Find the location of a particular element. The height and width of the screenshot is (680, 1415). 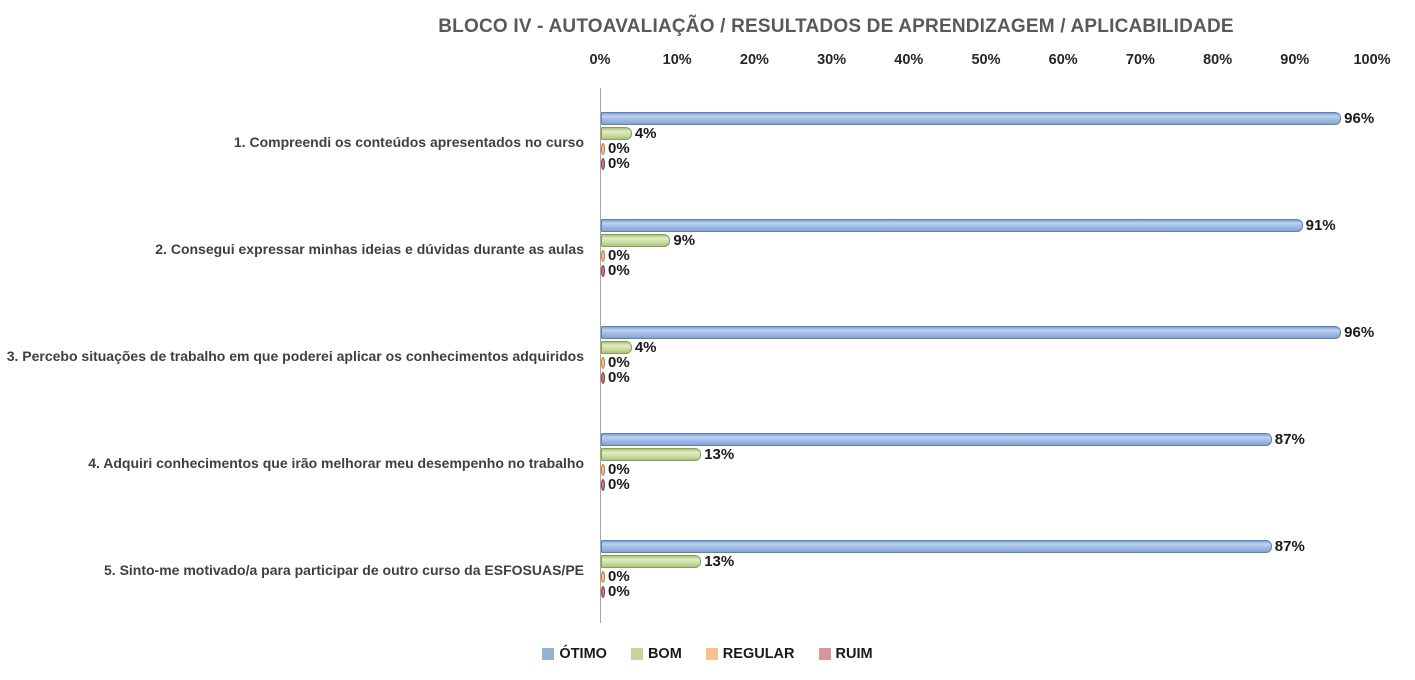

bar-group-5: 87% 13% 0% 0% is located at coordinates (986, 569).